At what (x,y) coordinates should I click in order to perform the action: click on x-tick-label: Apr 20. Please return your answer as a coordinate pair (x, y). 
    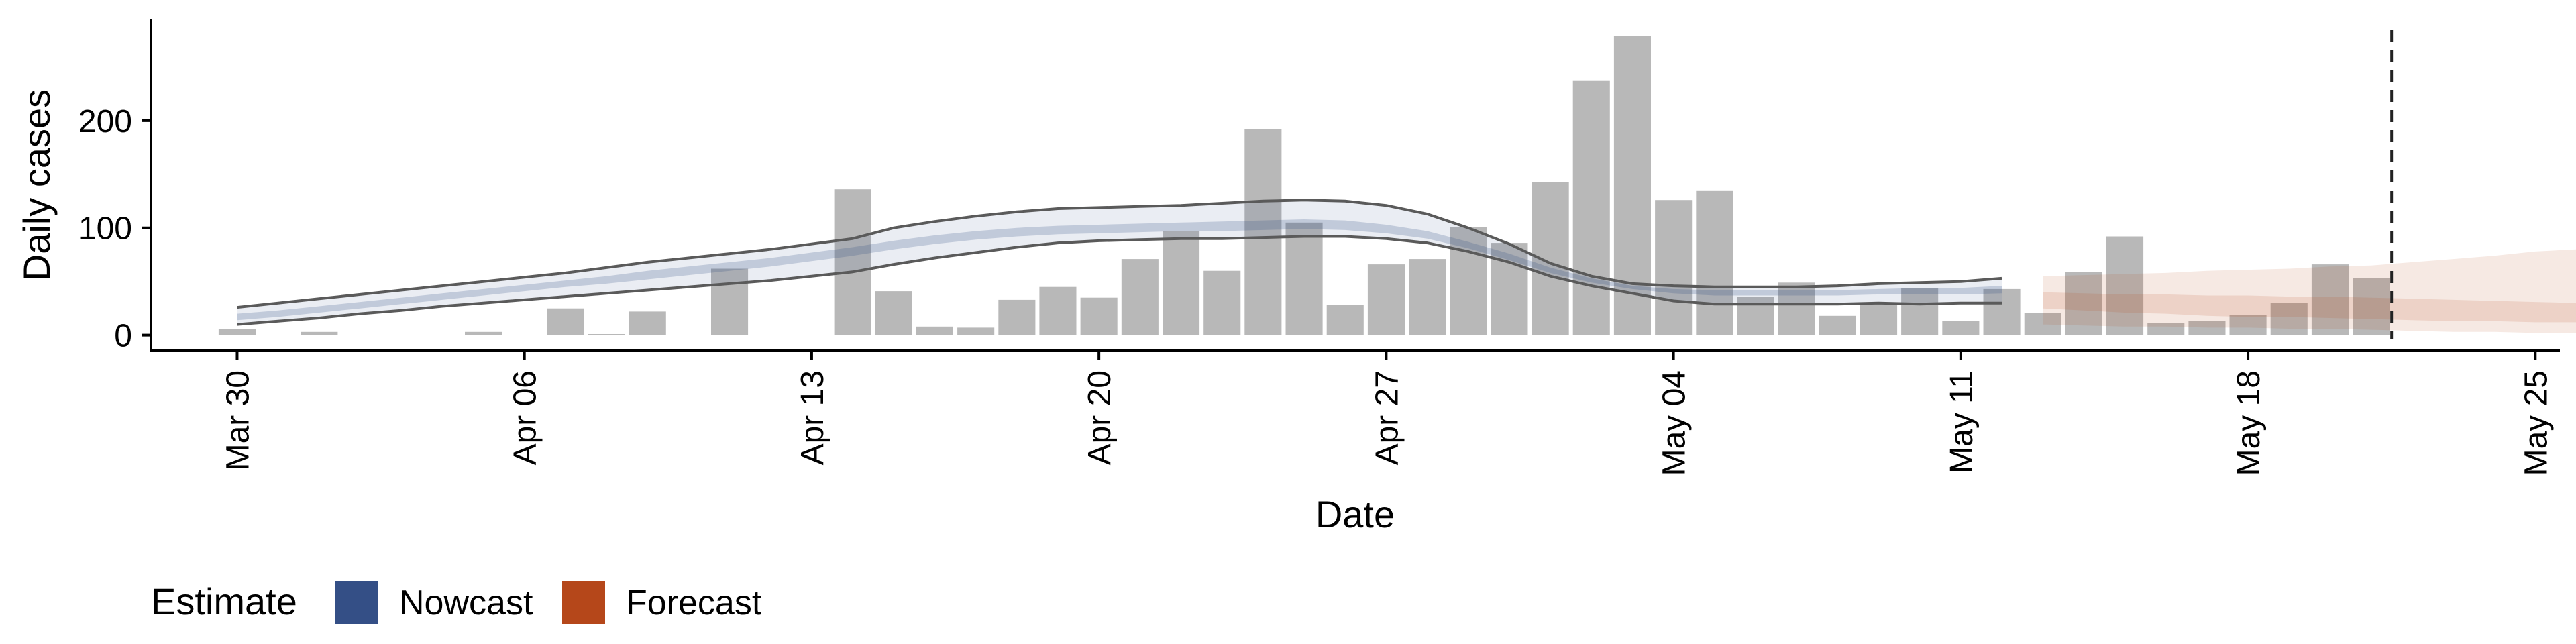
    Looking at the image, I should click on (1100, 417).